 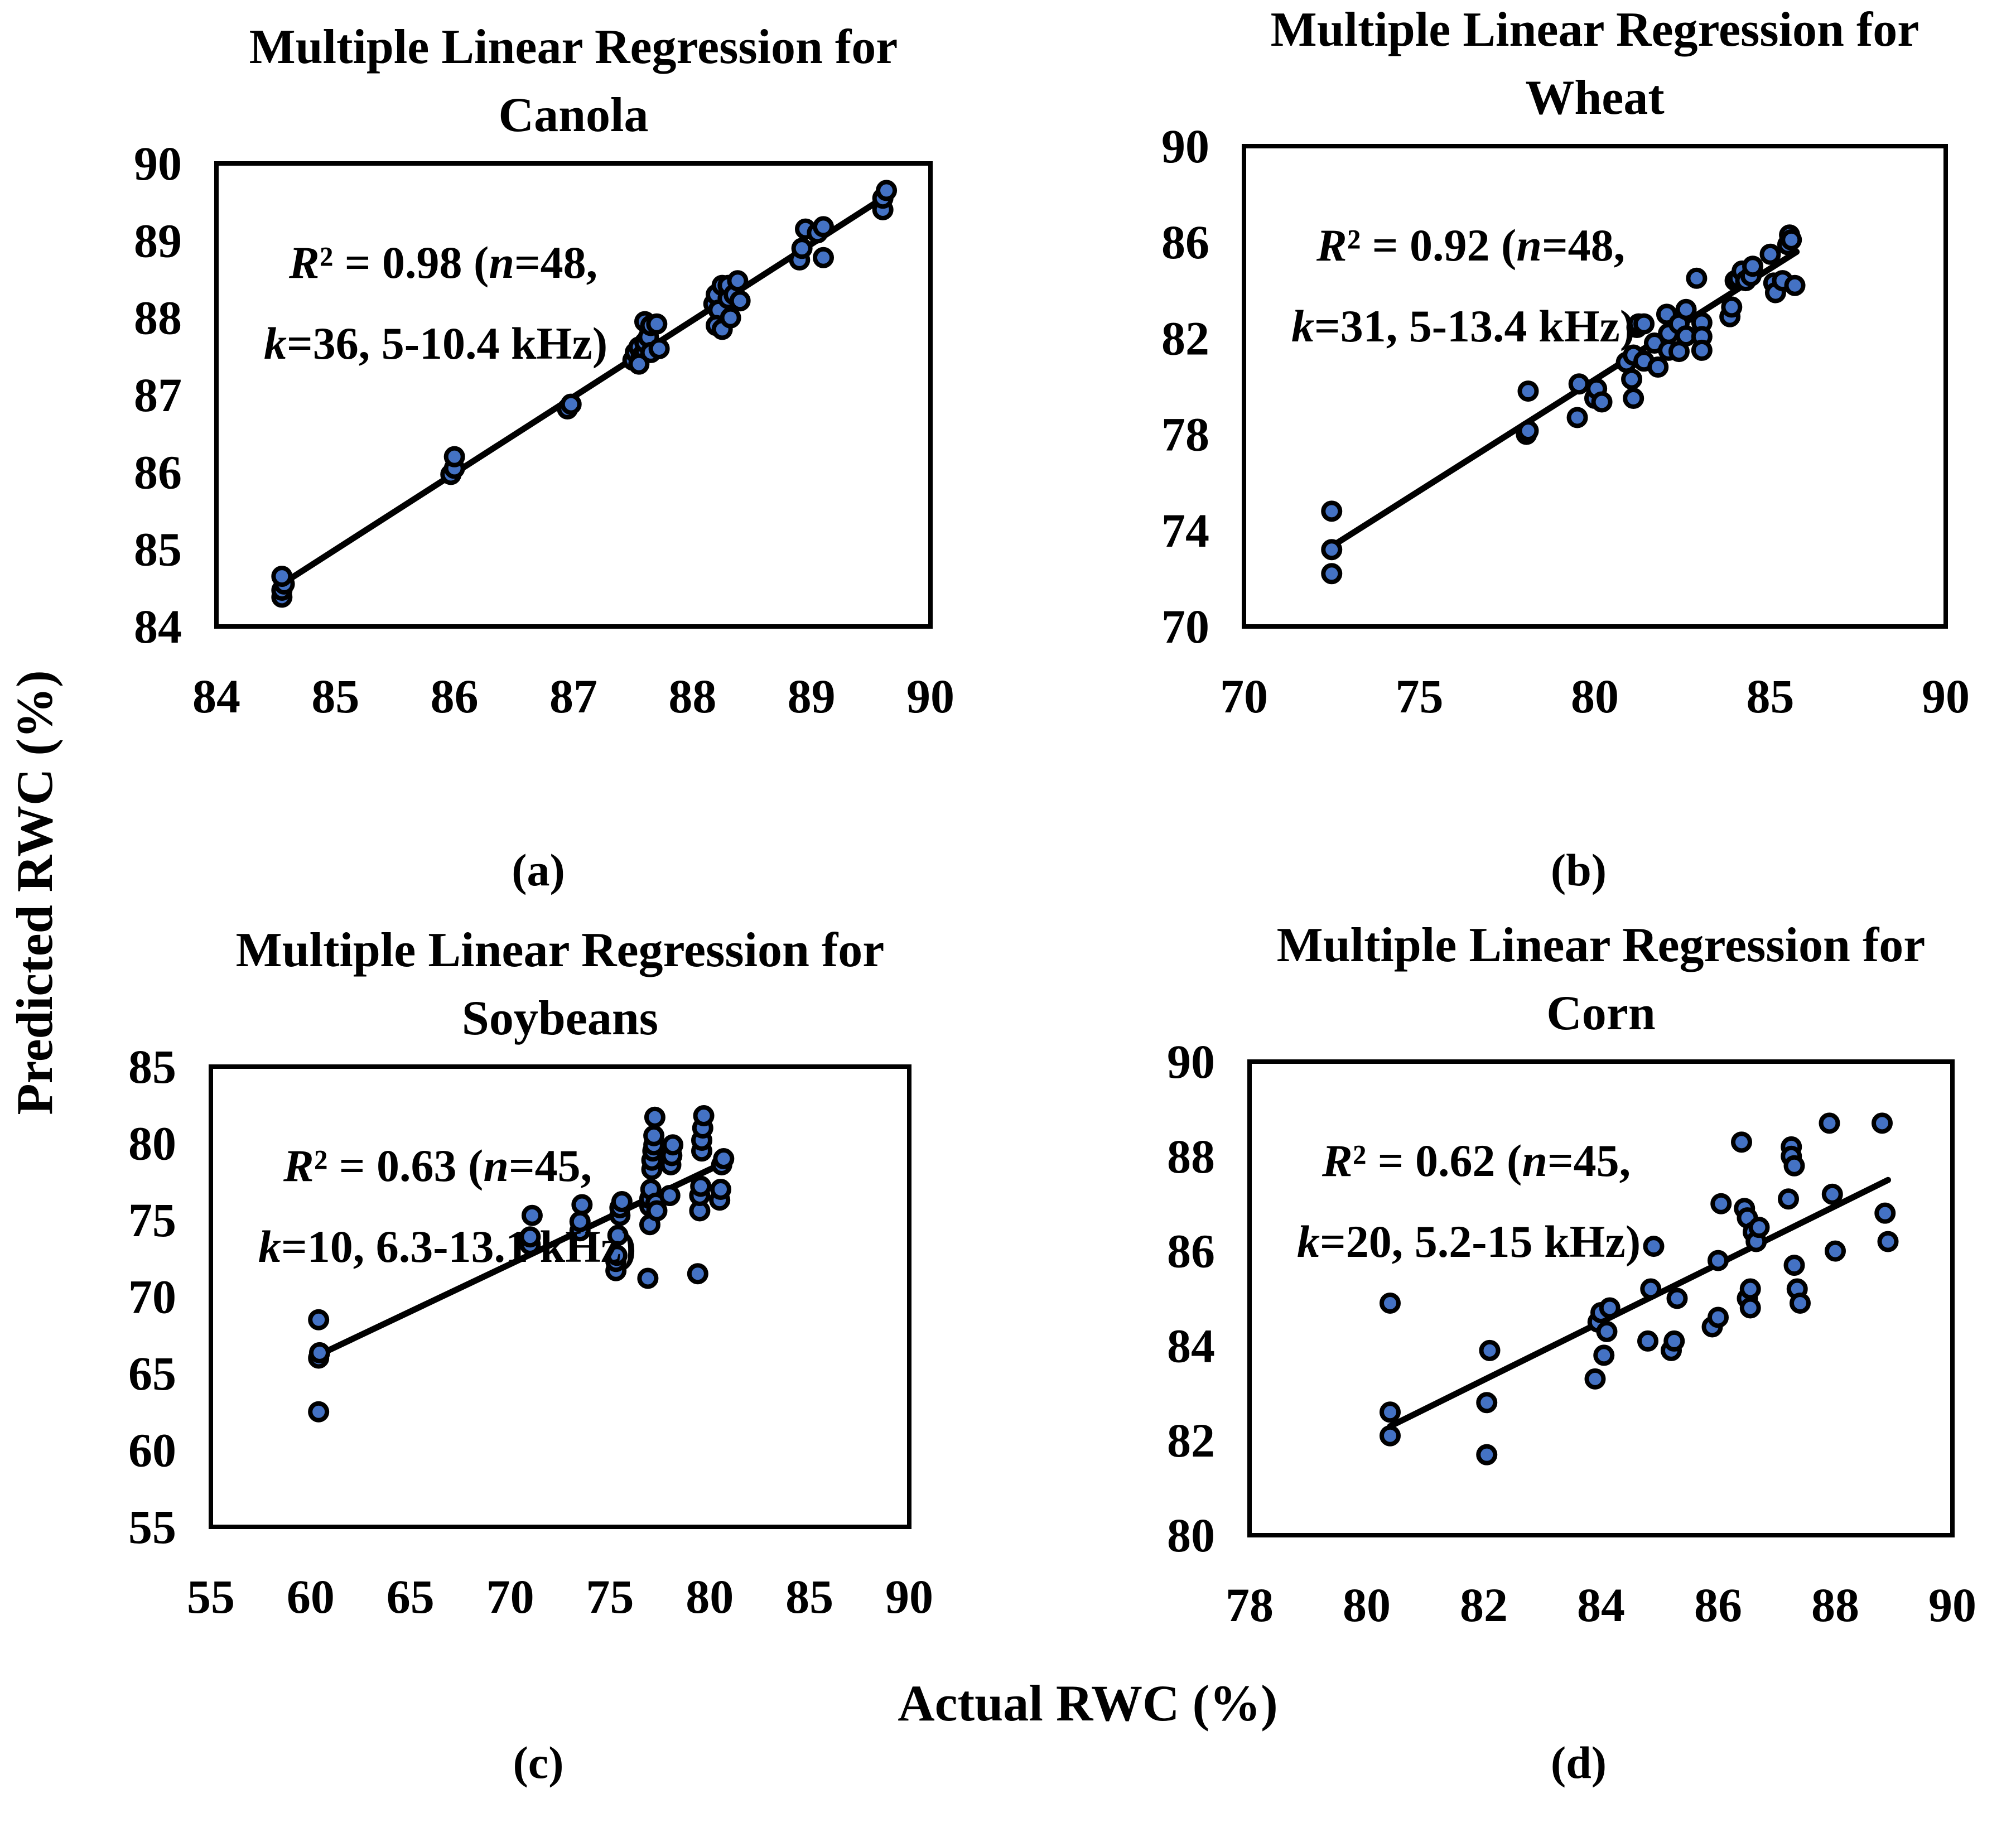 I want to click on y-tick-label: 74, so click(x=1185, y=530).